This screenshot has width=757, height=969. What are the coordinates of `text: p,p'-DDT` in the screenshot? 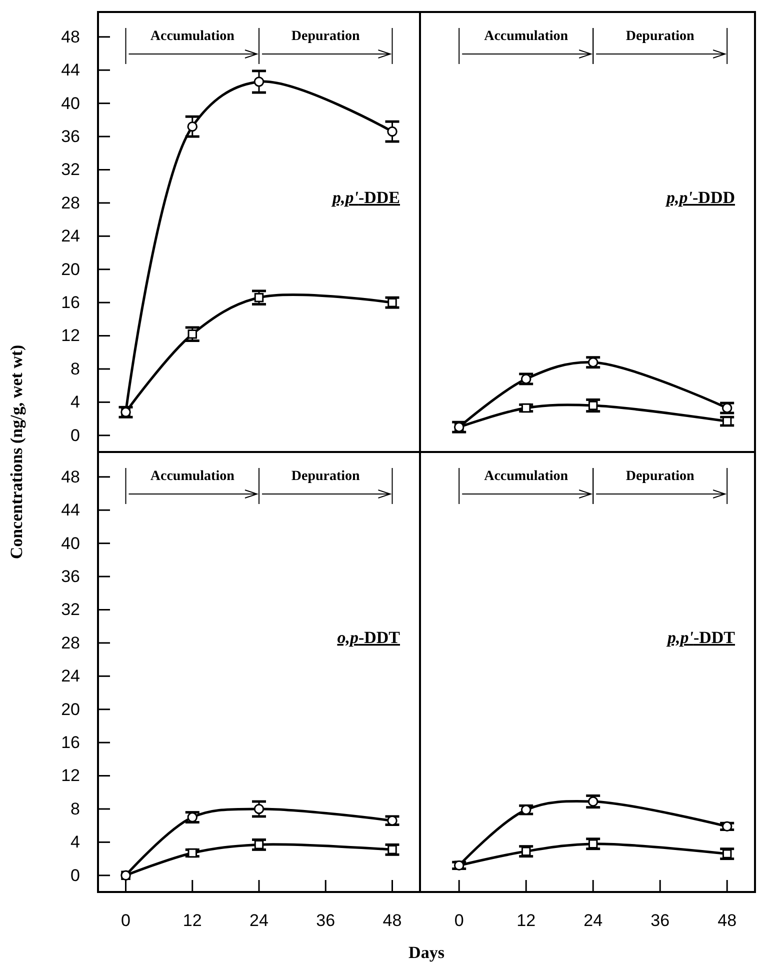 It's located at (700, 637).